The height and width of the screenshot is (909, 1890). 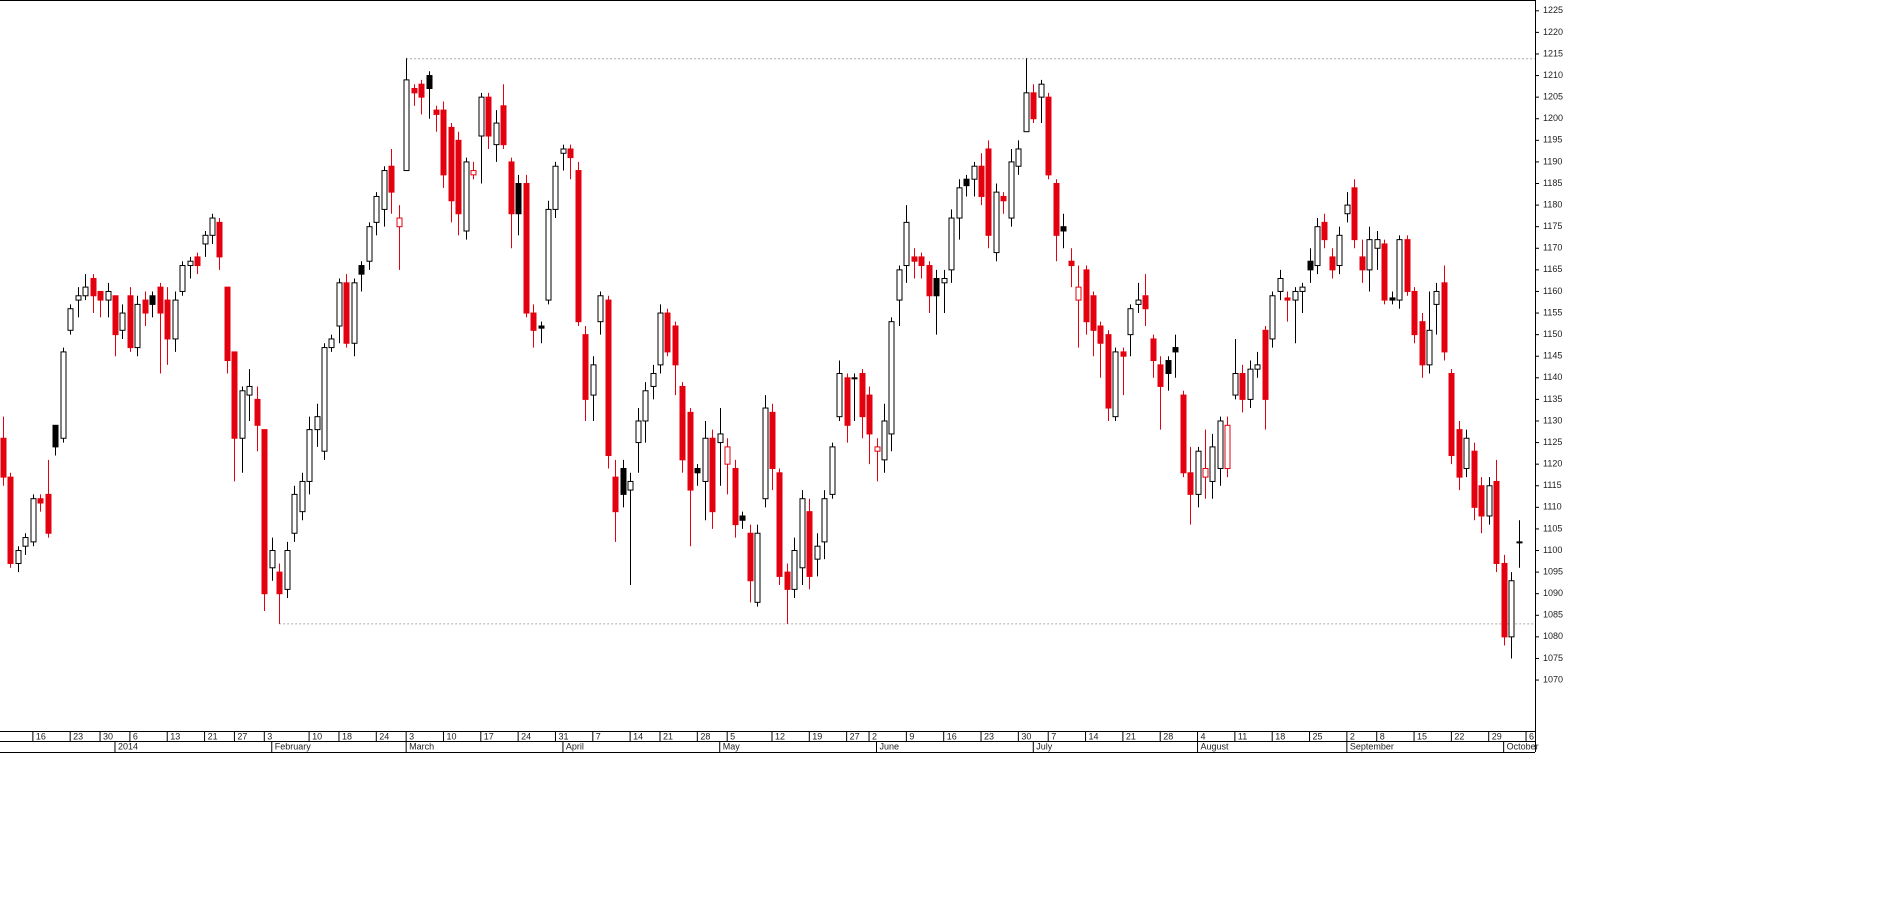 What do you see at coordinates (1552, 377) in the screenshot?
I see `y-tick-label: 1140` at bounding box center [1552, 377].